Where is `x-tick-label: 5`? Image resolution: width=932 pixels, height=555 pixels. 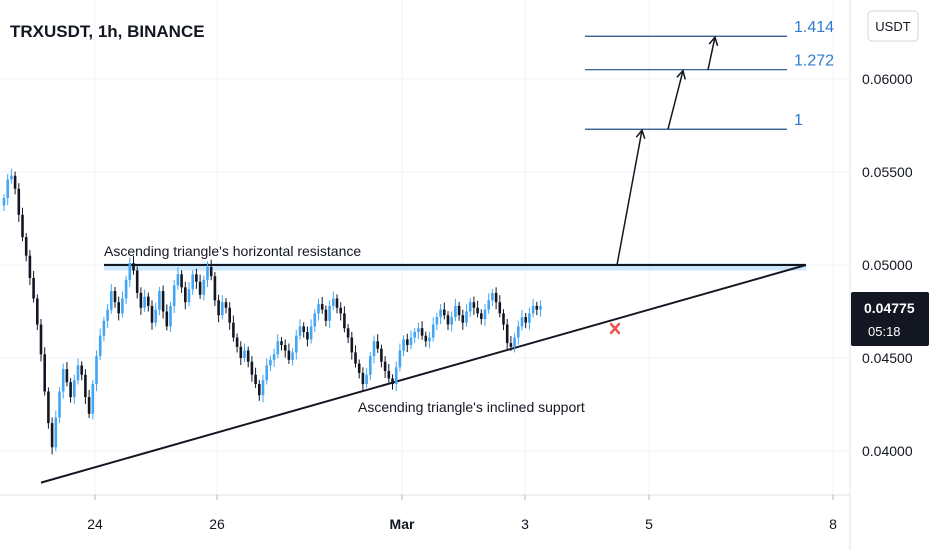 x-tick-label: 5 is located at coordinates (649, 524).